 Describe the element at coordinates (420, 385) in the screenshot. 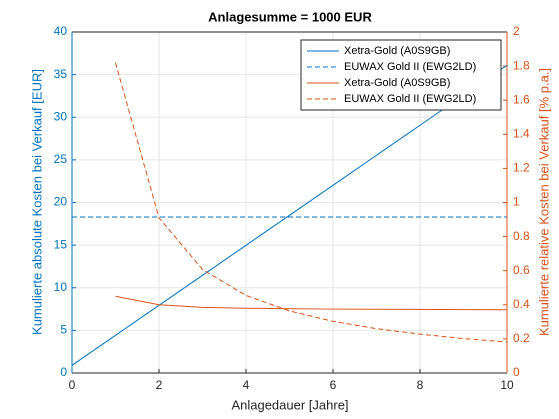

I see `x-tick-label: 8` at that location.